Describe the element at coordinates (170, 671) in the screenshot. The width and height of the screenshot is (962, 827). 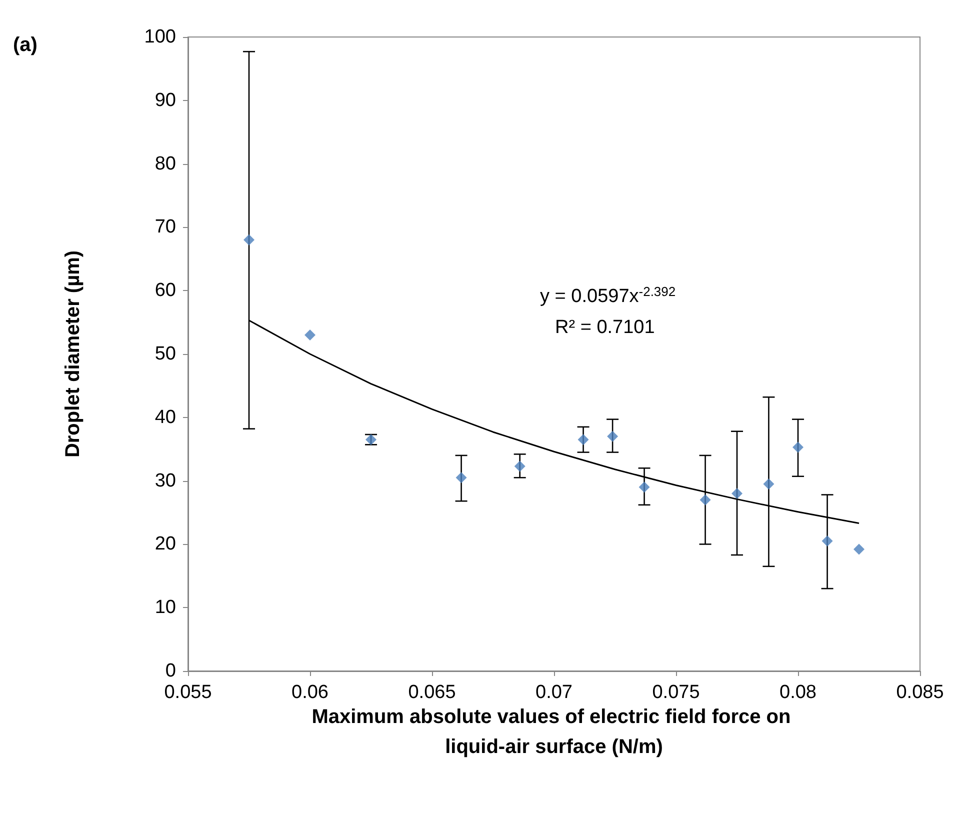
I see `y-tick-label: 0` at that location.